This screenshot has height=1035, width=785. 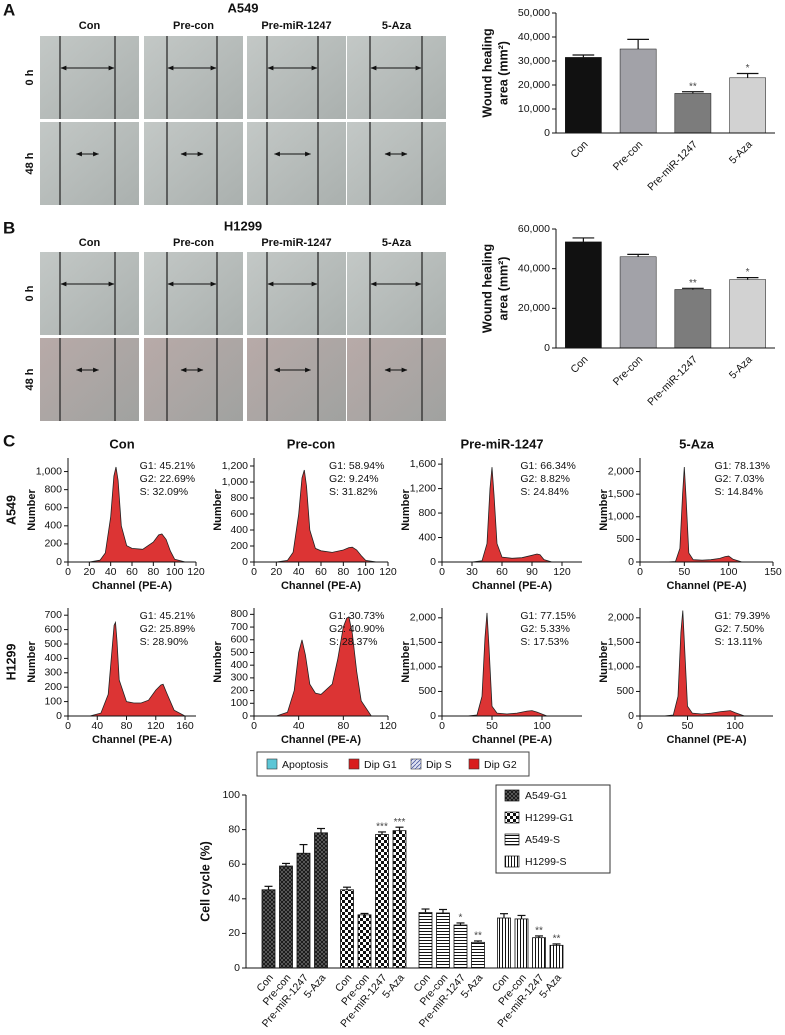 I want to click on legend-swatch, so click(x=512, y=861).